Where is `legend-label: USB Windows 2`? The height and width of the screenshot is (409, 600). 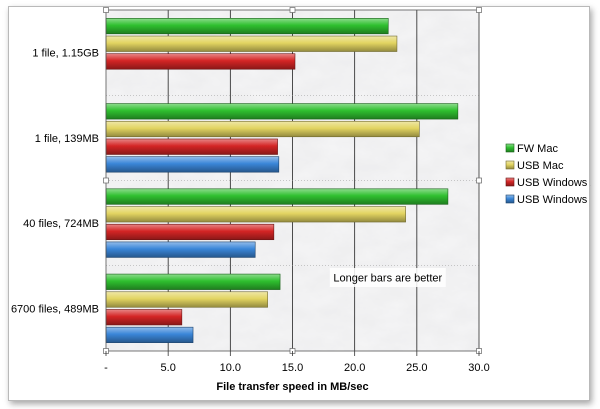 legend-label: USB Windows 2 is located at coordinates (554, 183).